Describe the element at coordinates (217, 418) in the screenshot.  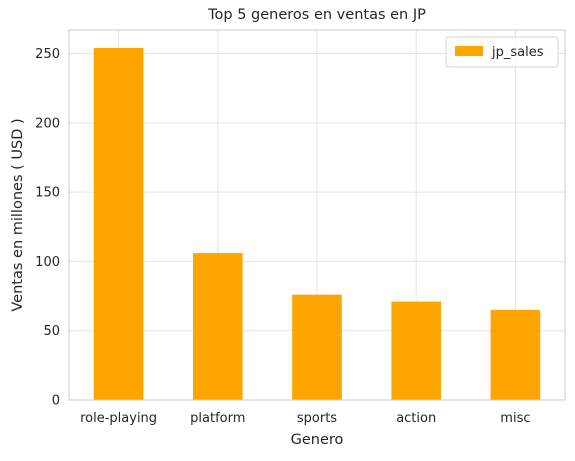
I see `x-tick-label: platform` at that location.